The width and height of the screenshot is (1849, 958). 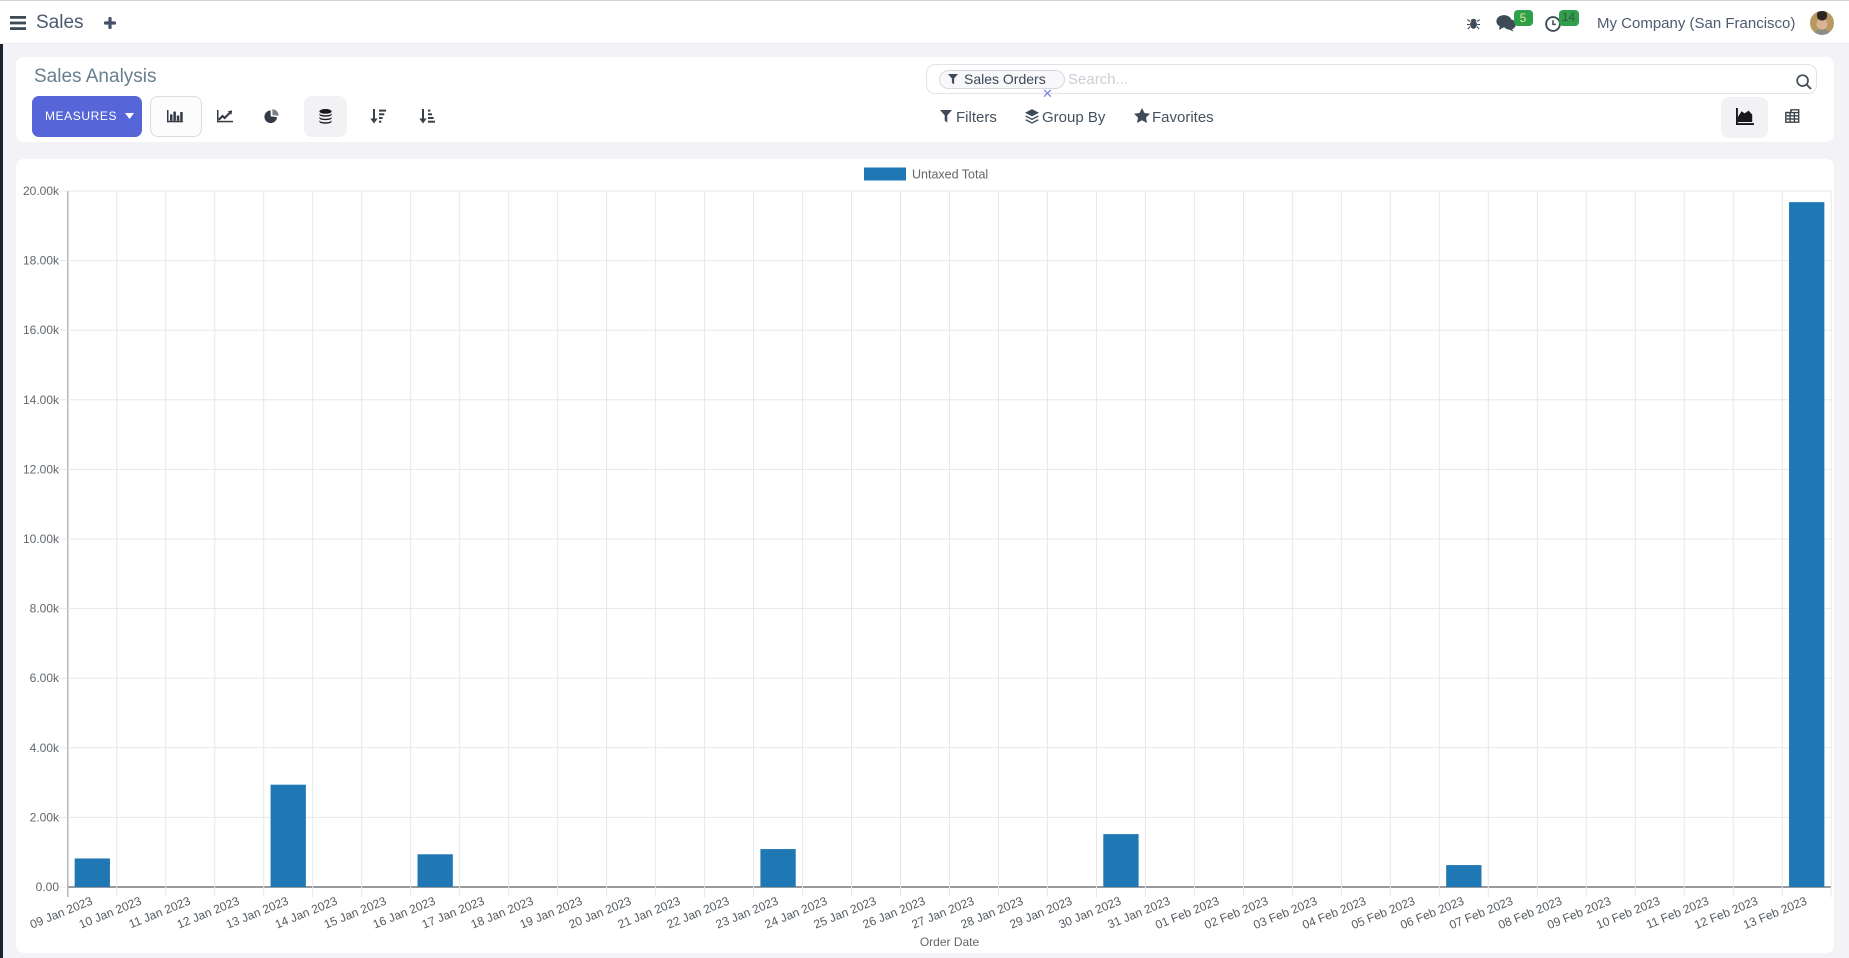 I want to click on svg-text: 8.00k, so click(x=45, y=609).